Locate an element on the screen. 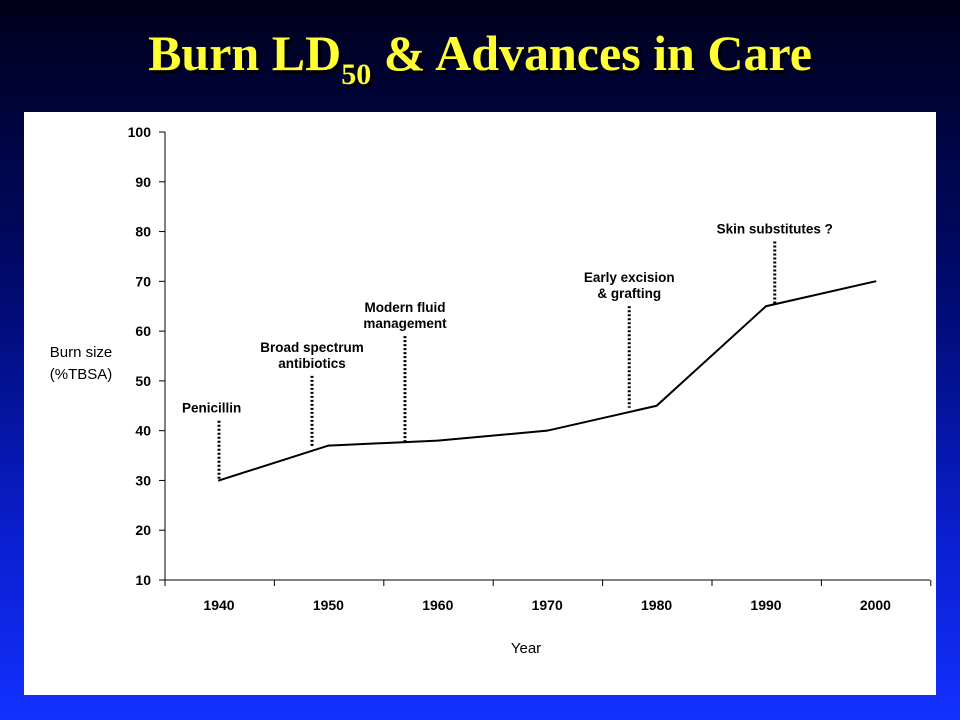  y-tick-label: 70 is located at coordinates (143, 281).